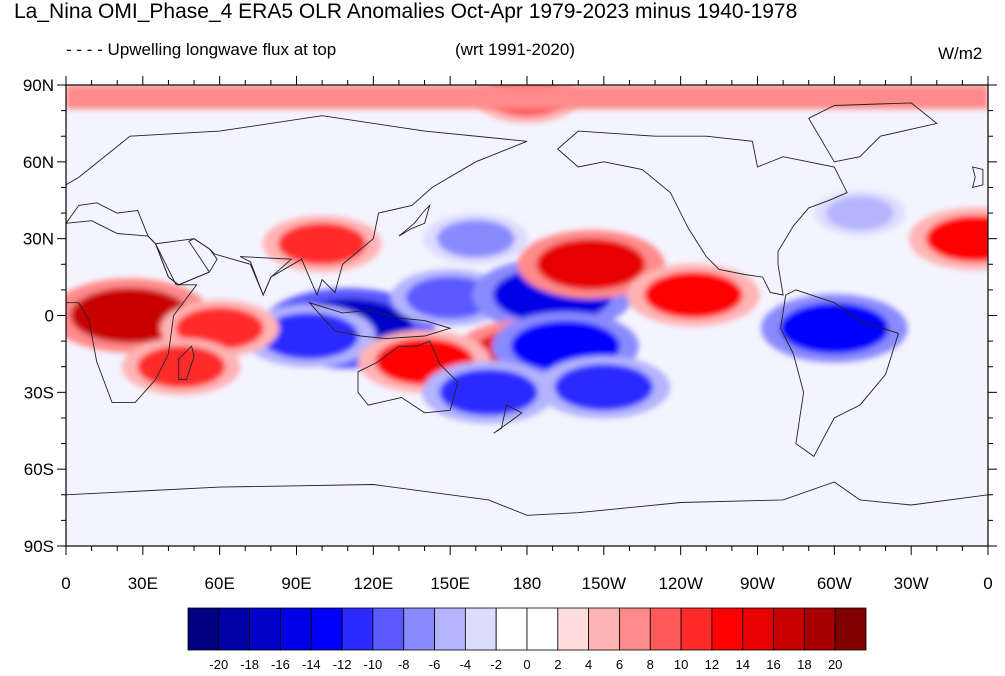  I want to click on colorbar-label: 16, so click(773, 664).